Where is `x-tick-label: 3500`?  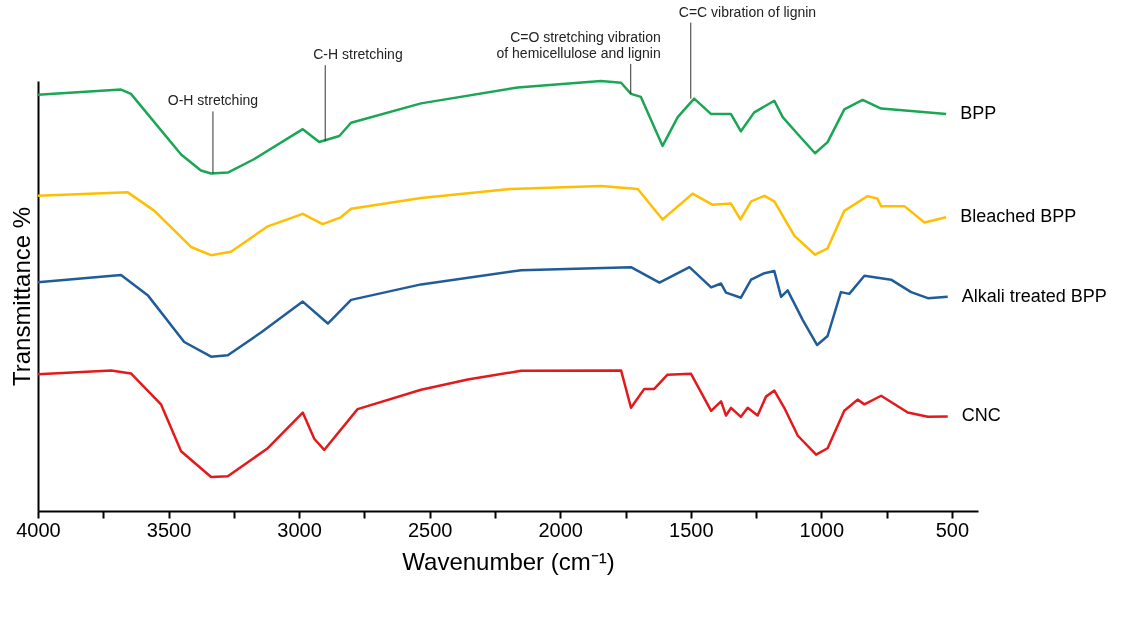
x-tick-label: 3500 is located at coordinates (169, 529).